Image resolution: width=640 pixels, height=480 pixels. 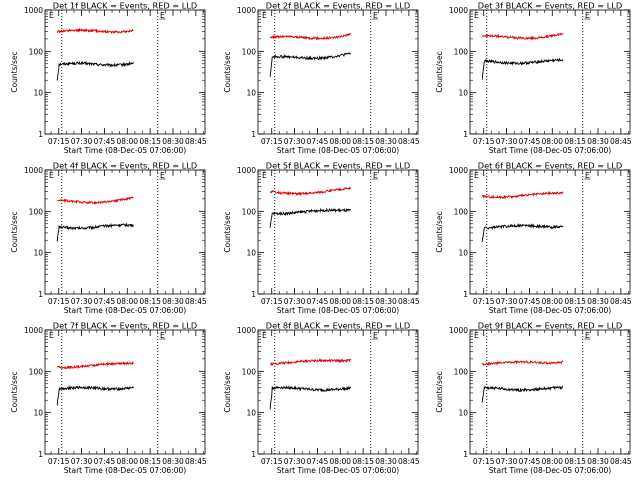 I want to click on panel-title: Det 5f BLACK = Events, RED = LLD, so click(x=338, y=166).